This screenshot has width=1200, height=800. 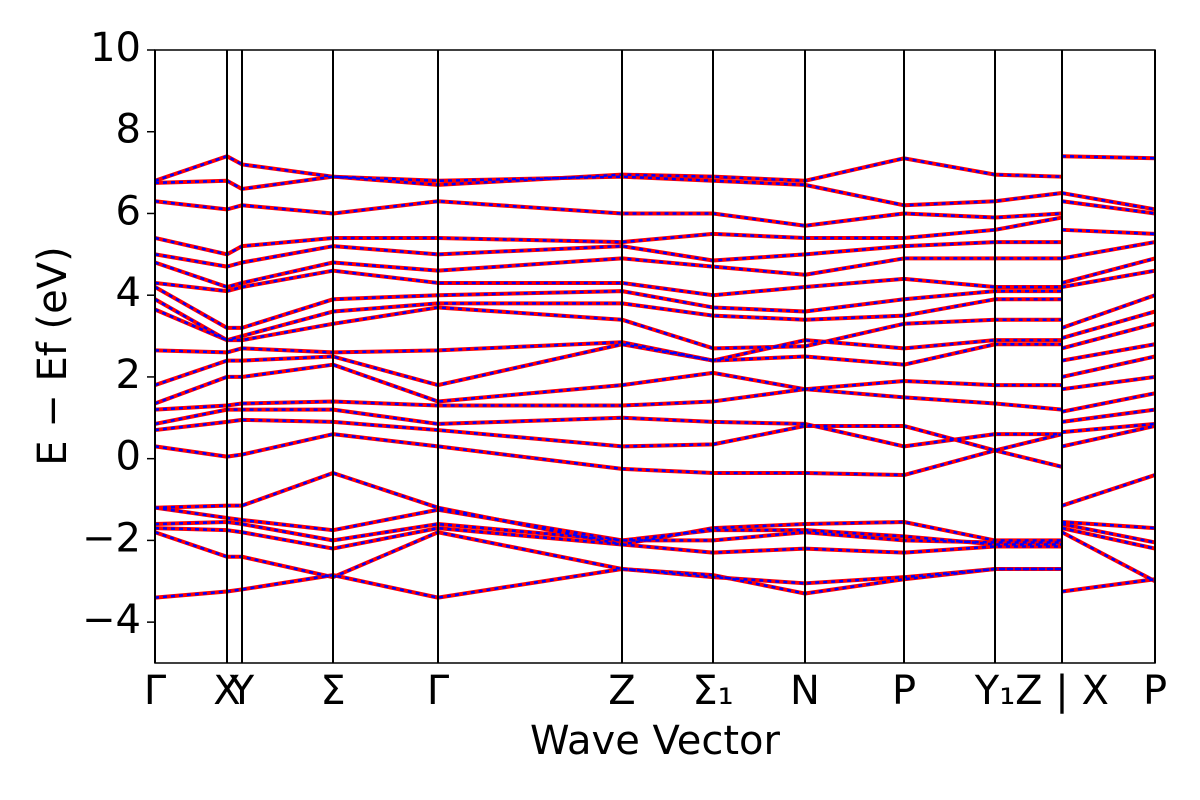 I want to click on x-tick-label: Z, so click(x=621, y=691).